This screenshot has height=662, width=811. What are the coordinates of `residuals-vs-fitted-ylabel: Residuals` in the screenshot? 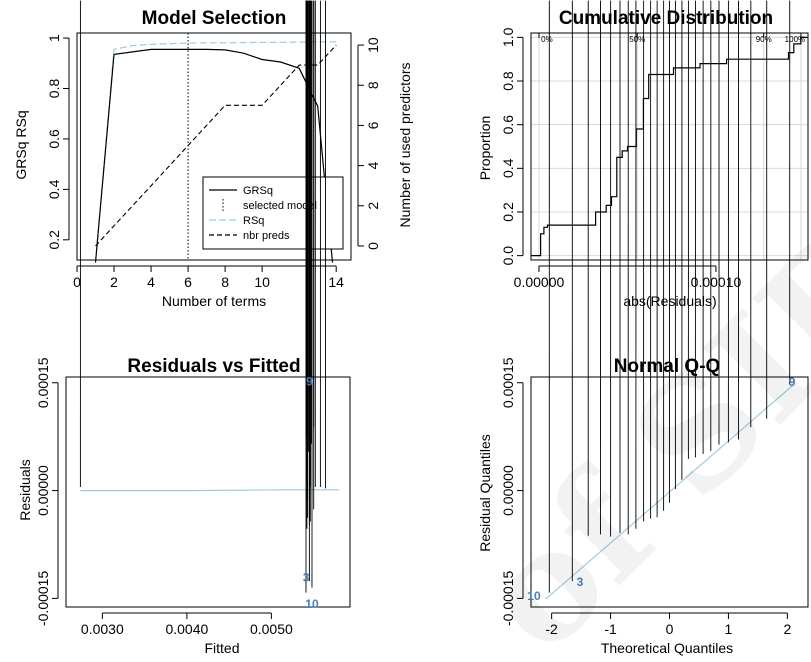 It's located at (25, 489).